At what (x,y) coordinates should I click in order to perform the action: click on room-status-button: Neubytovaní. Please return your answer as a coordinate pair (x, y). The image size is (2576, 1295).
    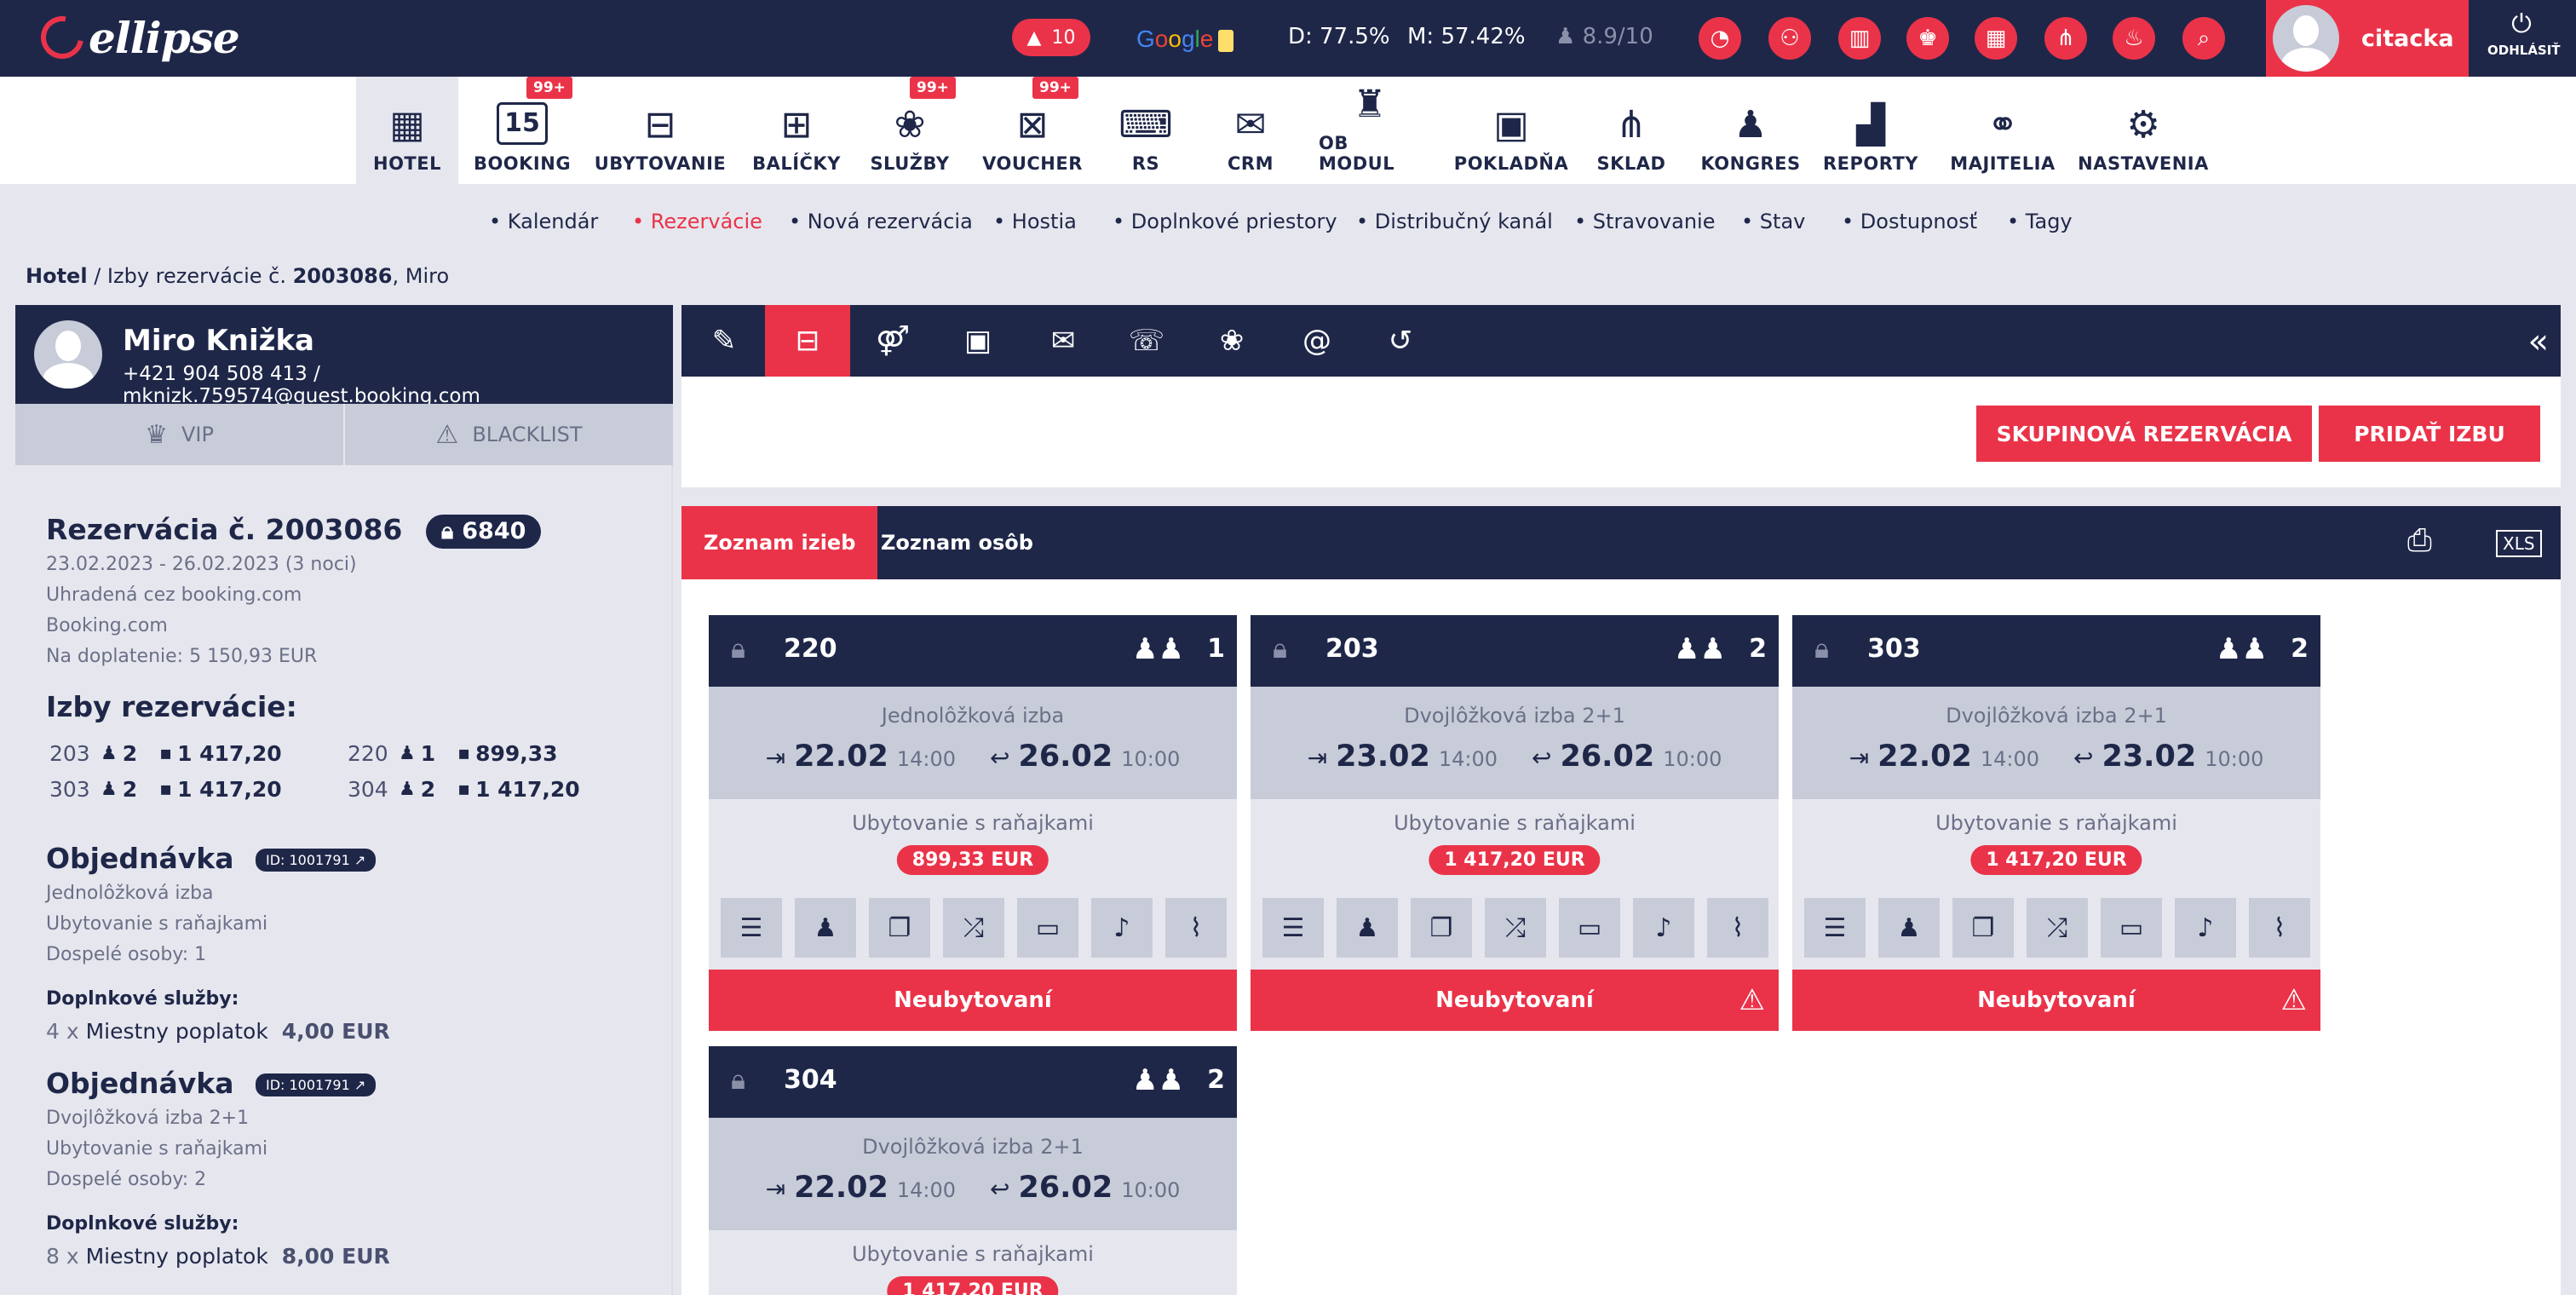
    Looking at the image, I should click on (973, 1001).